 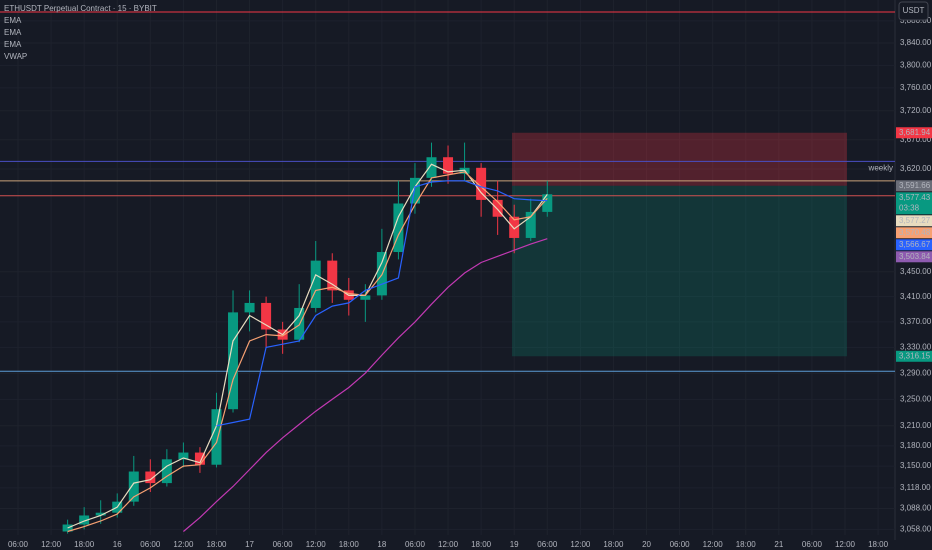 I want to click on x-tick-label: 21, so click(x=778, y=544).